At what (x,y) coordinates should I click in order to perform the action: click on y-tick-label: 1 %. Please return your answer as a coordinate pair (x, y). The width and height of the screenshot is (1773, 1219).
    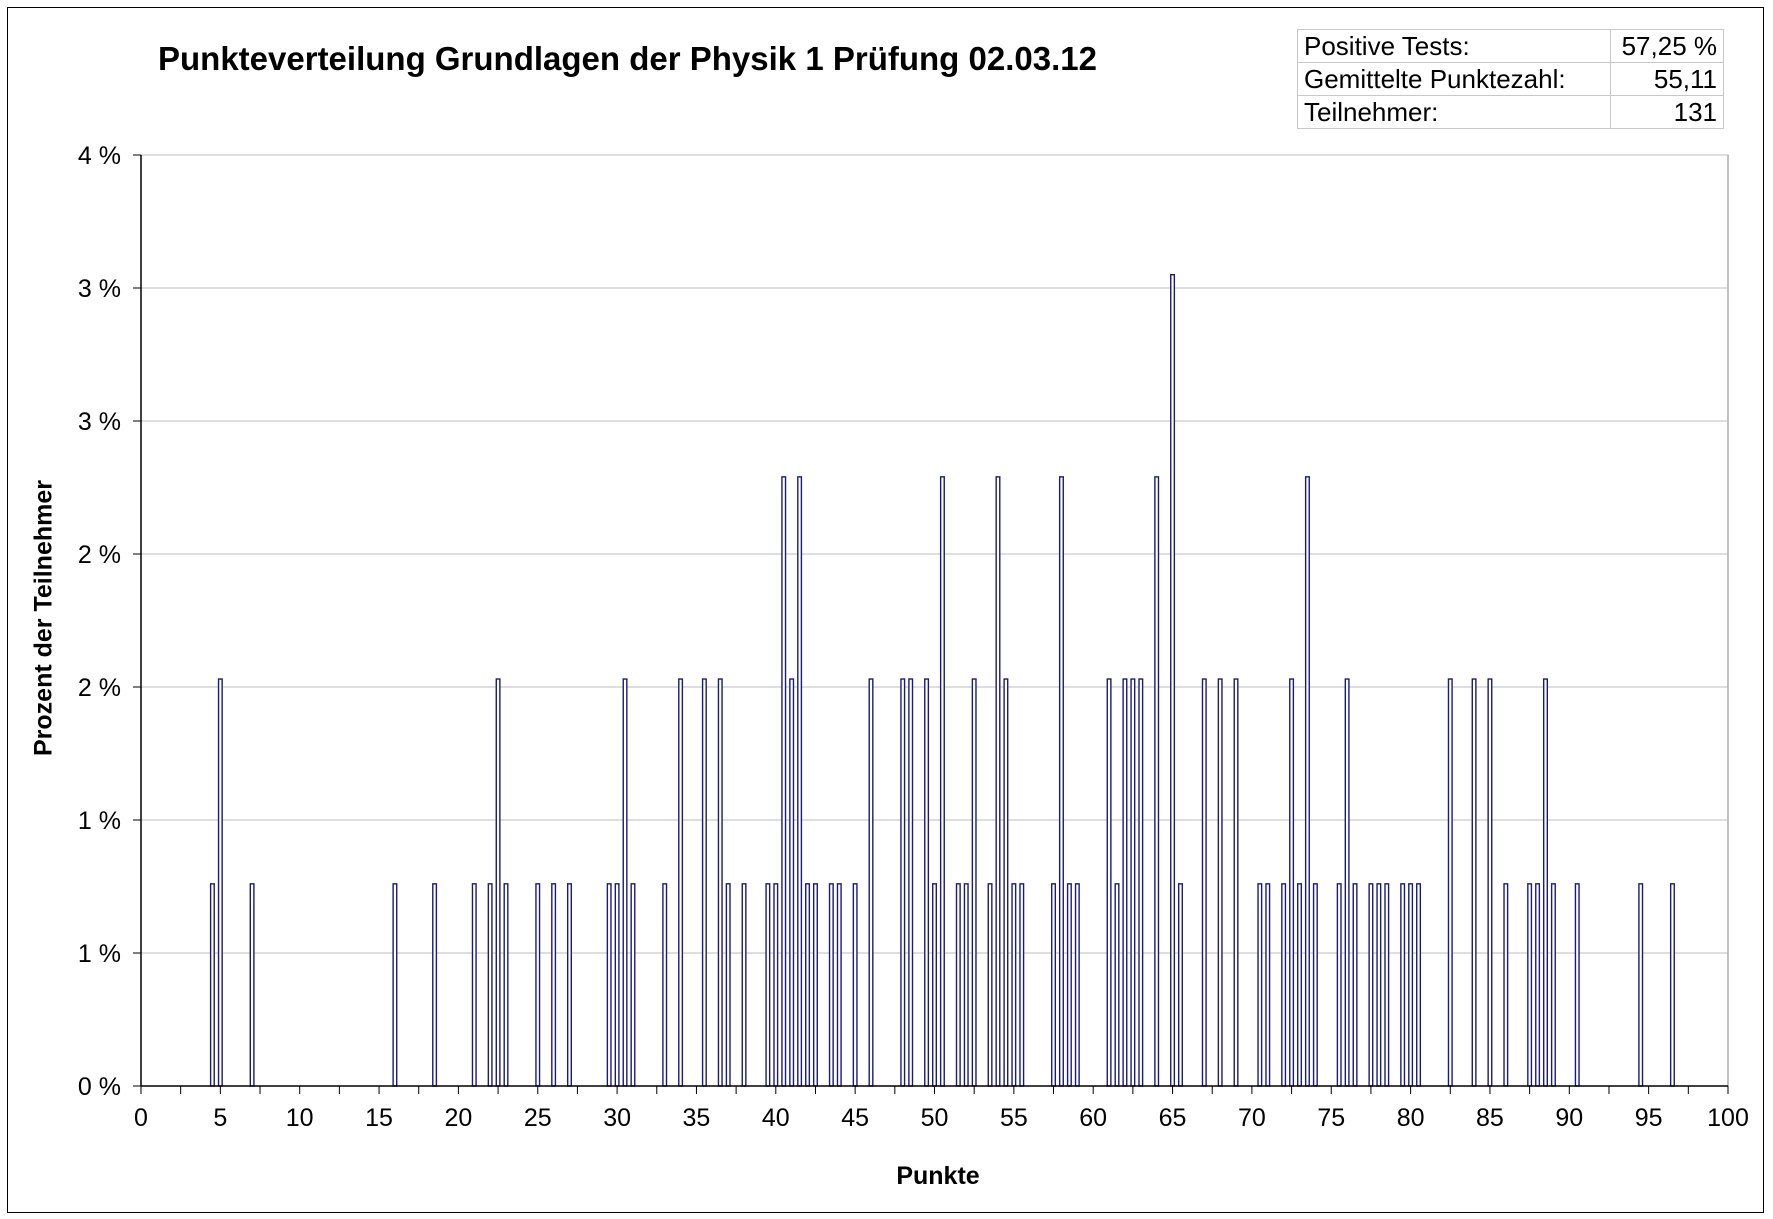
    Looking at the image, I should click on (99, 821).